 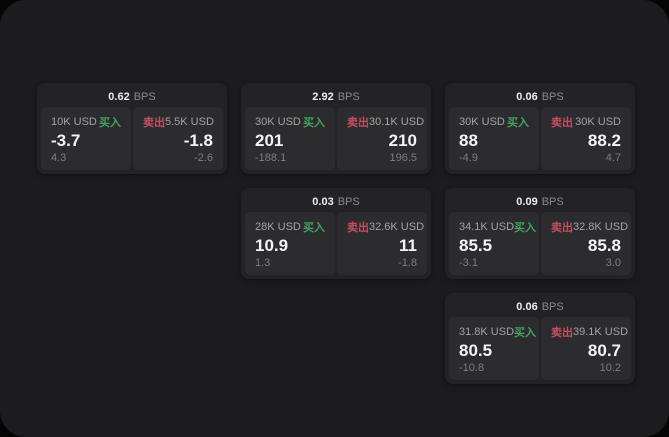 I want to click on buy-price: 85.5, so click(x=476, y=245).